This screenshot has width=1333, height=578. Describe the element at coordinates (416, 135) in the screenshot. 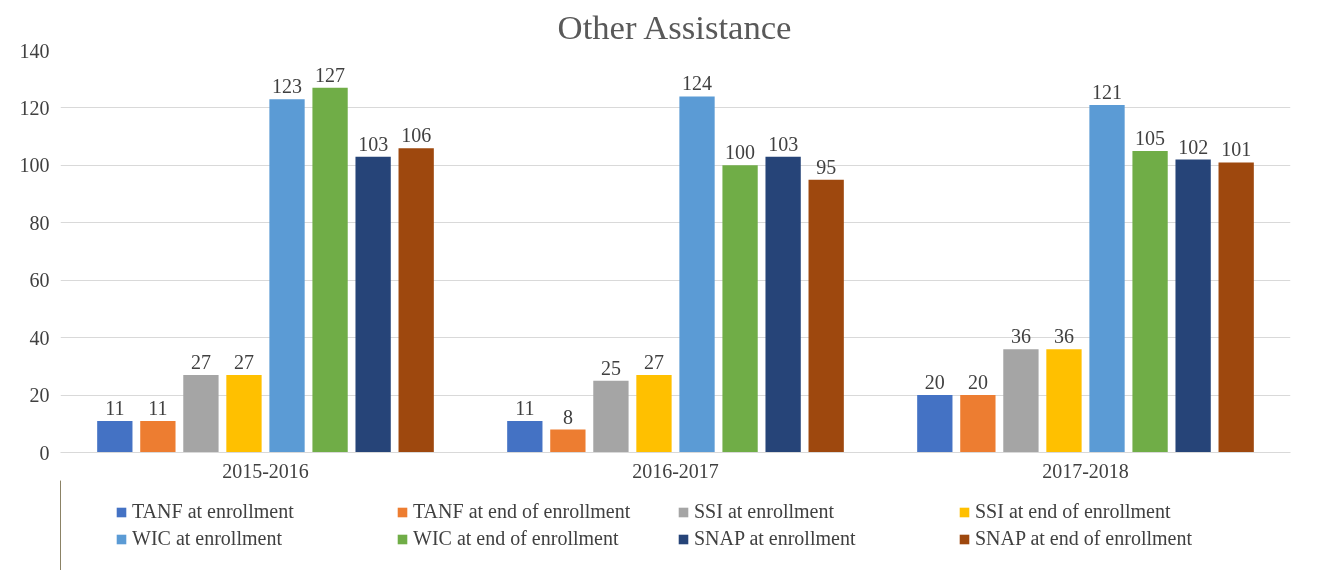

I see `data-label: 106` at that location.